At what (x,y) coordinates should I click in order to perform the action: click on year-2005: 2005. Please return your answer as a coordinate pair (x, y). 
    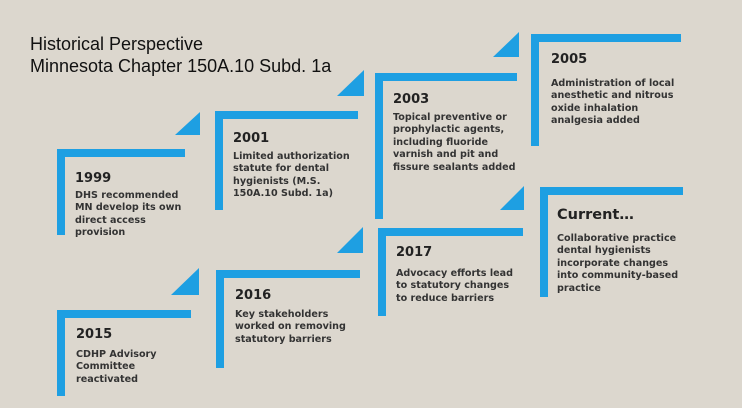
    Looking at the image, I should click on (569, 59).